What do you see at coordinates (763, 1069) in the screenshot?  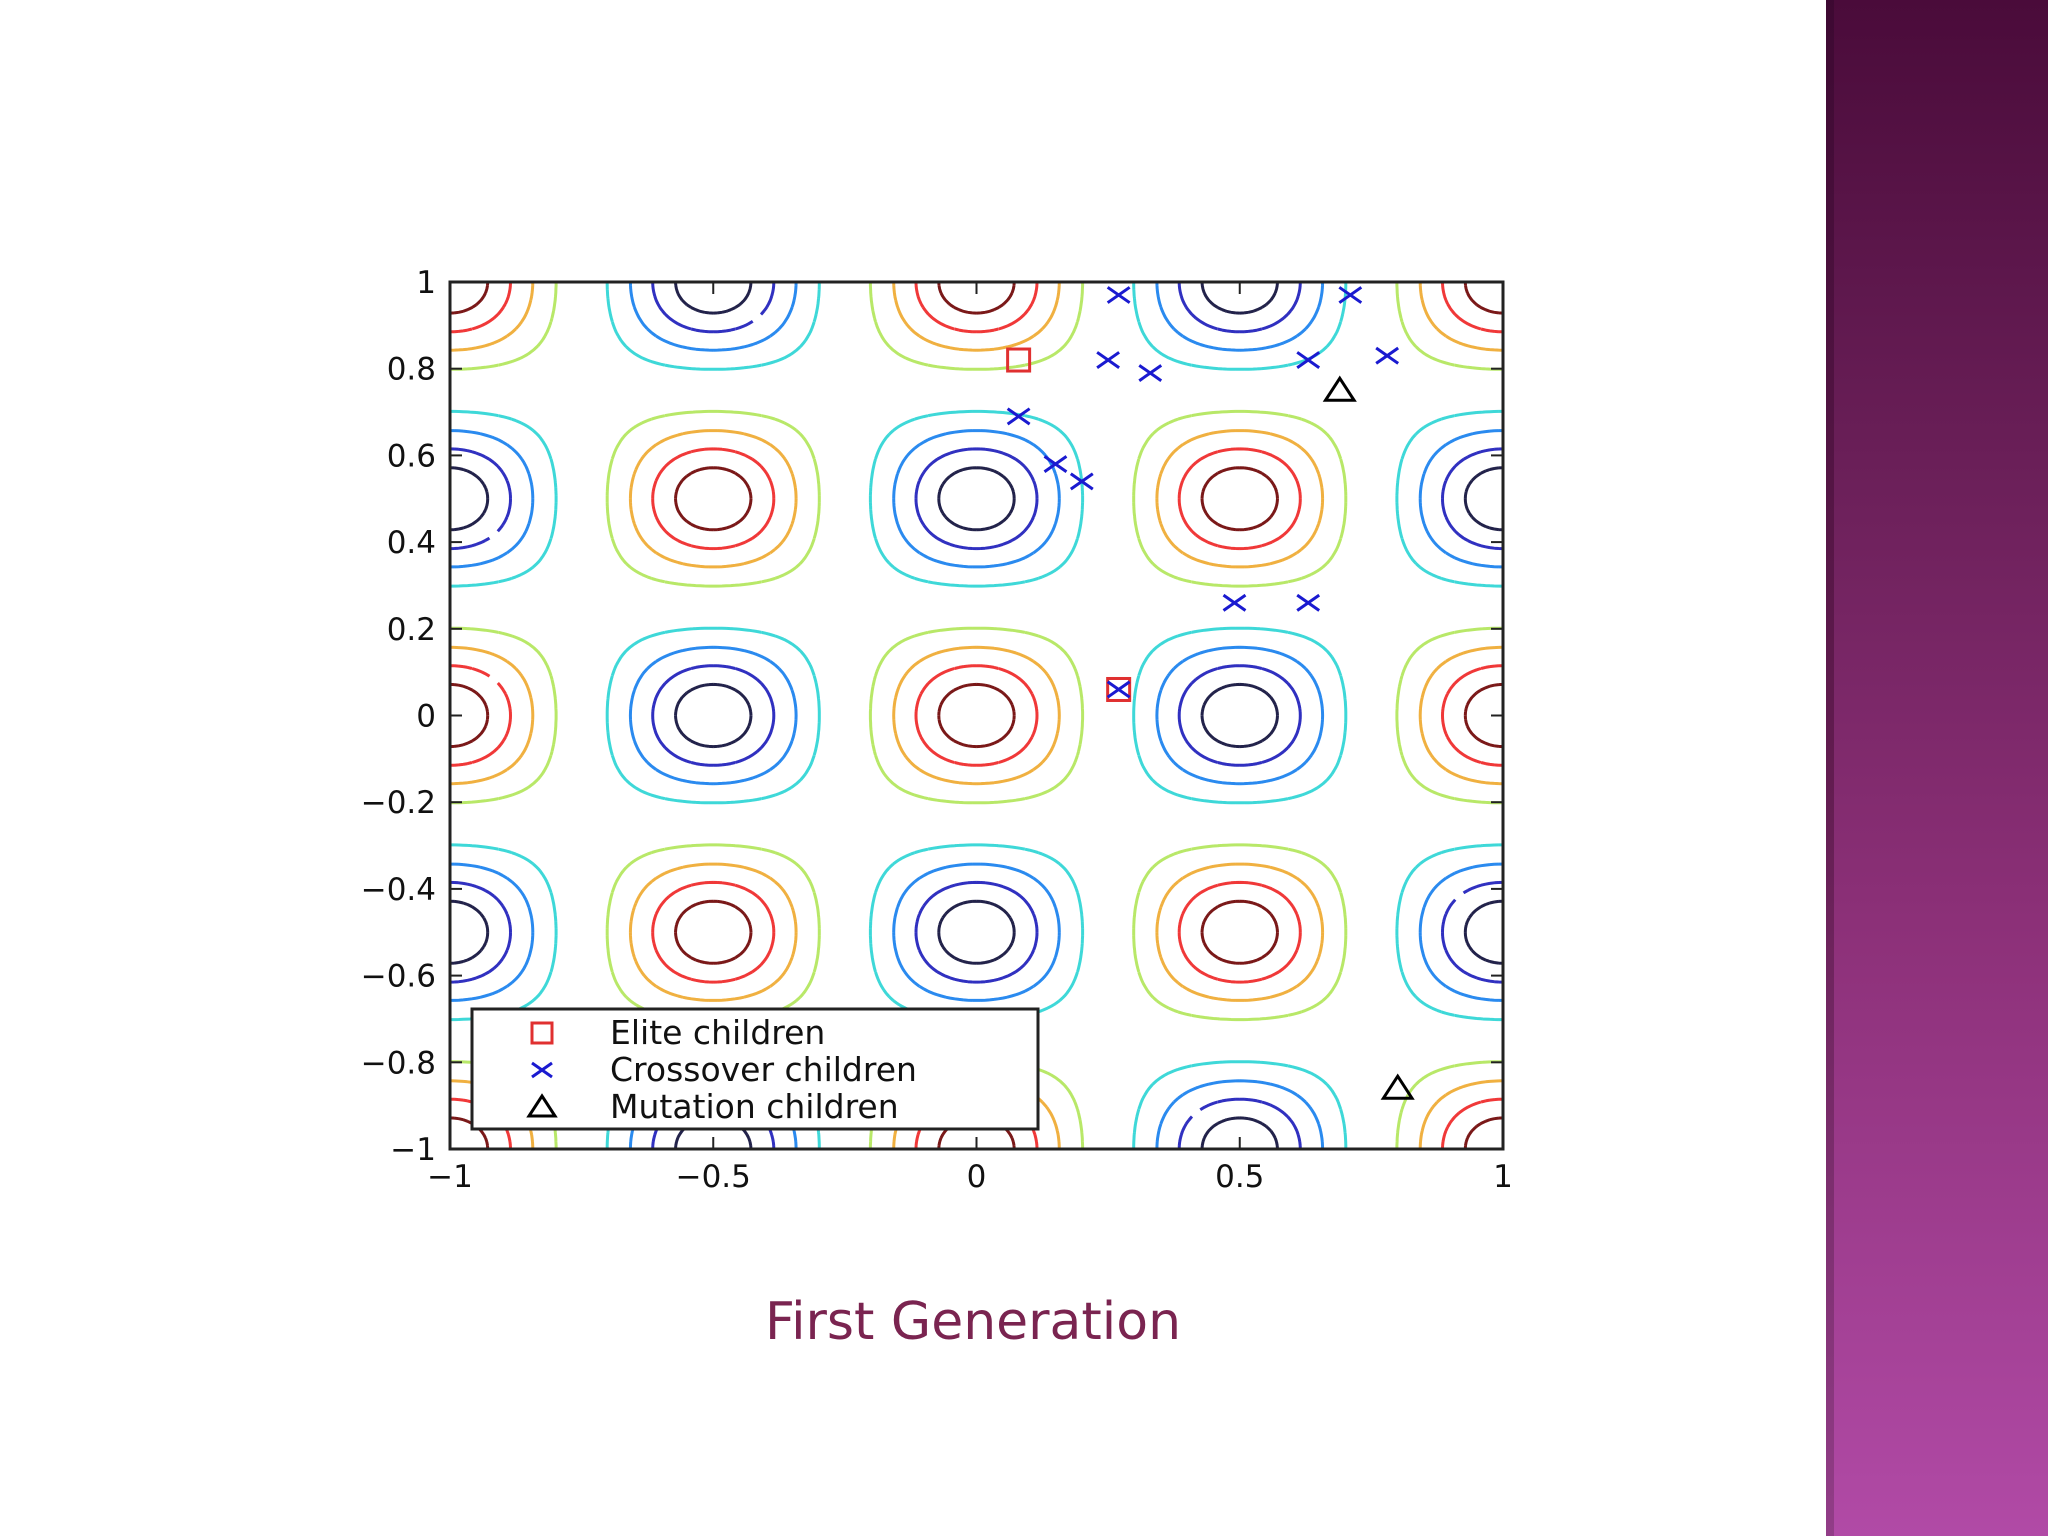 I see `legend-label: Crossover children` at bounding box center [763, 1069].